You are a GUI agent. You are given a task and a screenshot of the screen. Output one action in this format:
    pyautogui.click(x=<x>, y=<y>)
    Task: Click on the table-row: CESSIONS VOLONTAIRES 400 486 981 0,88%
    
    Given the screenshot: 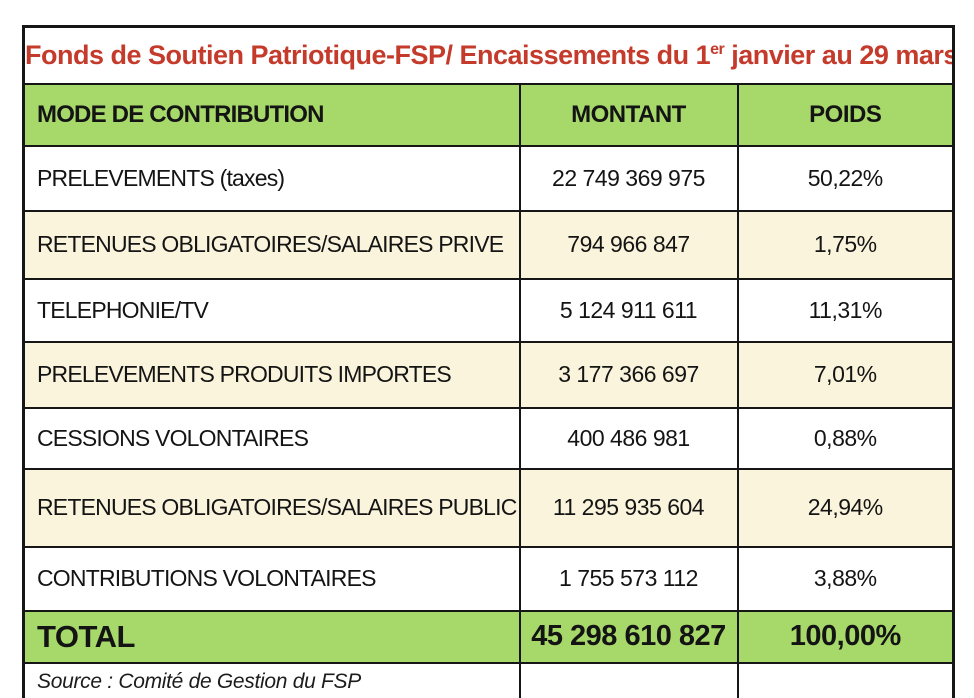 What is the action you would take?
    pyautogui.click(x=488, y=438)
    